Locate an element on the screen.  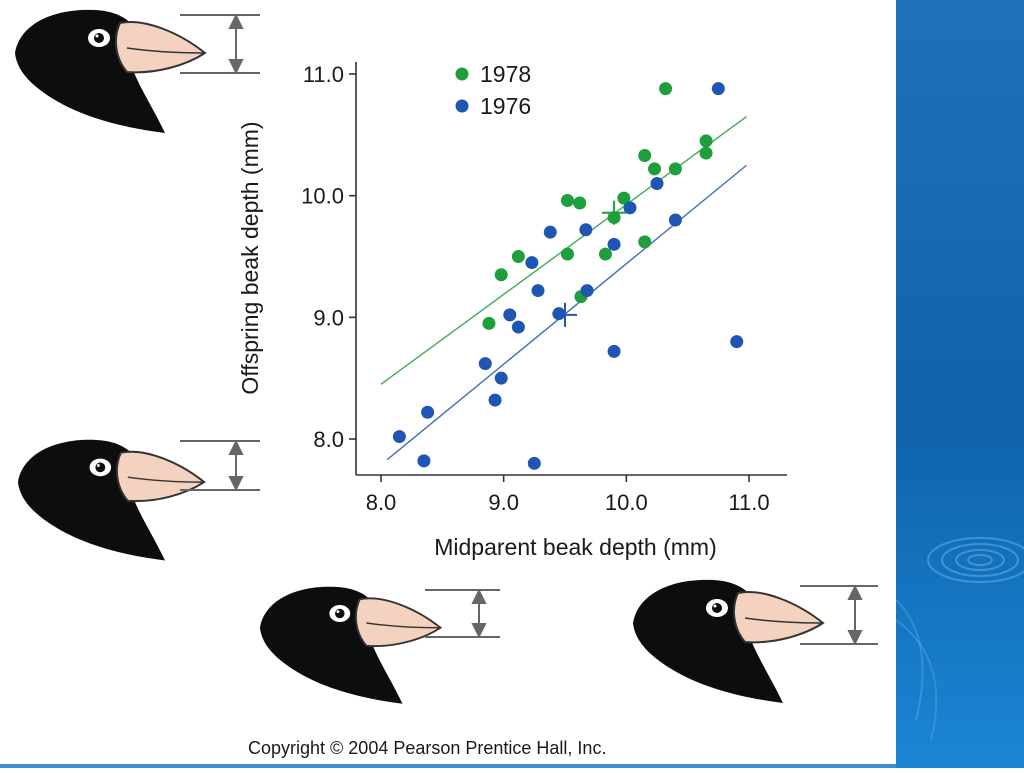
side-panel is located at coordinates (959, 384).